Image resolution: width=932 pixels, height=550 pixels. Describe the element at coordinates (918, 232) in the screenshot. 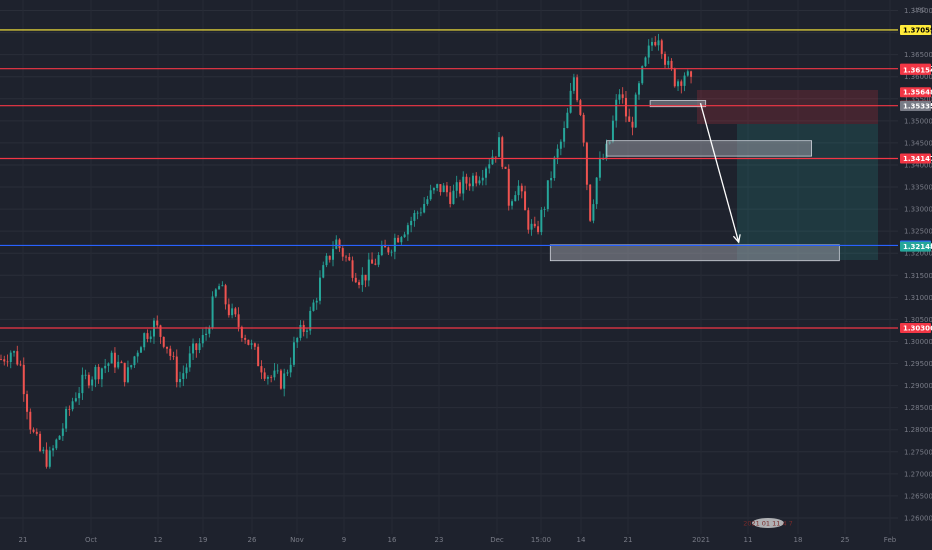

I see `y-tick-label: 1.32500` at that location.